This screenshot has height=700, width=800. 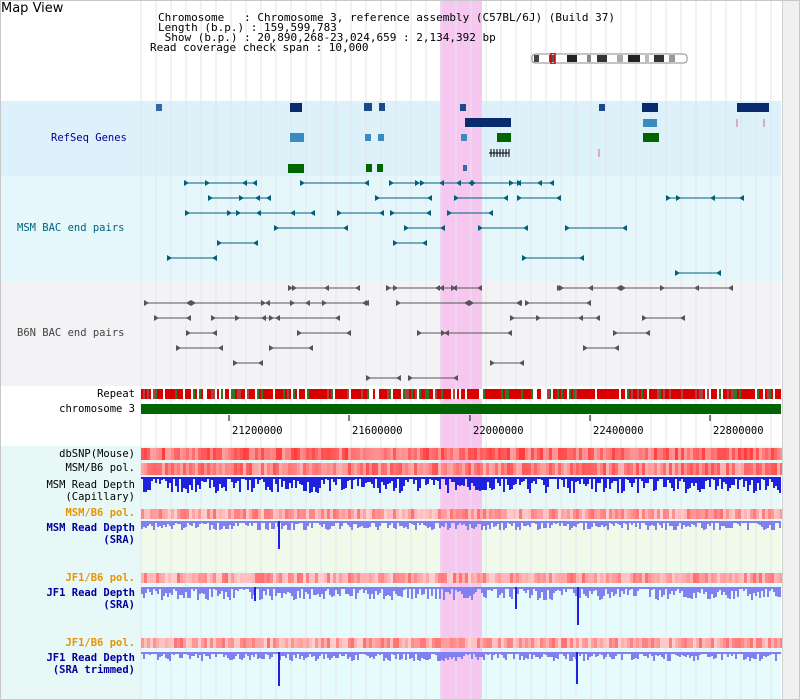 What do you see at coordinates (71, 333) in the screenshot?
I see `b6n-bac-label: B6N BAC end pairs` at bounding box center [71, 333].